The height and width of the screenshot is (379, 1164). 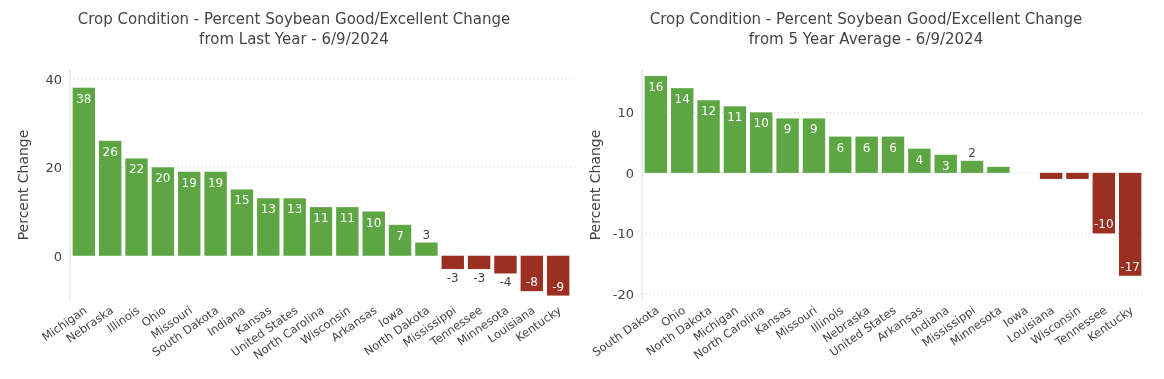 What do you see at coordinates (866, 29) in the screenshot?
I see `chart-title: Crop Condition - Percent Soybean Good/Excellent Change from 5 Year Average - 6/9/2024` at bounding box center [866, 29].